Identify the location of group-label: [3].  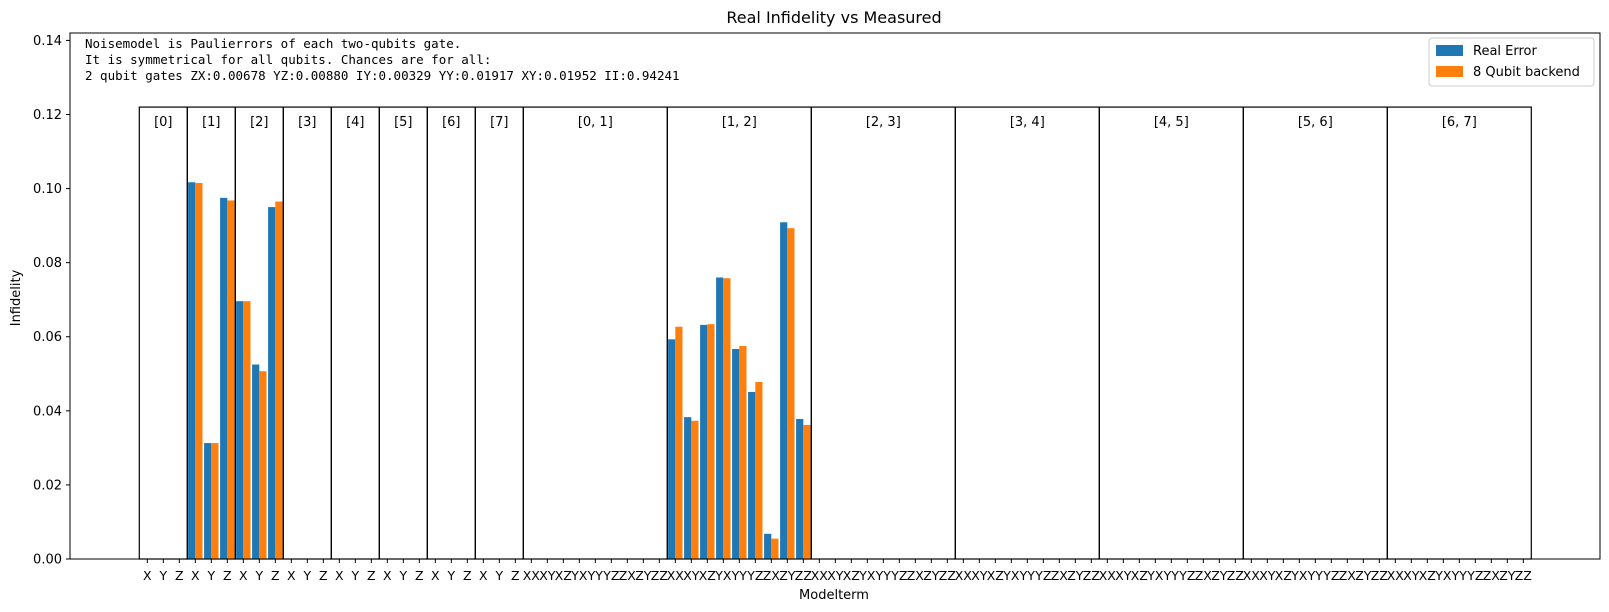
(307, 122).